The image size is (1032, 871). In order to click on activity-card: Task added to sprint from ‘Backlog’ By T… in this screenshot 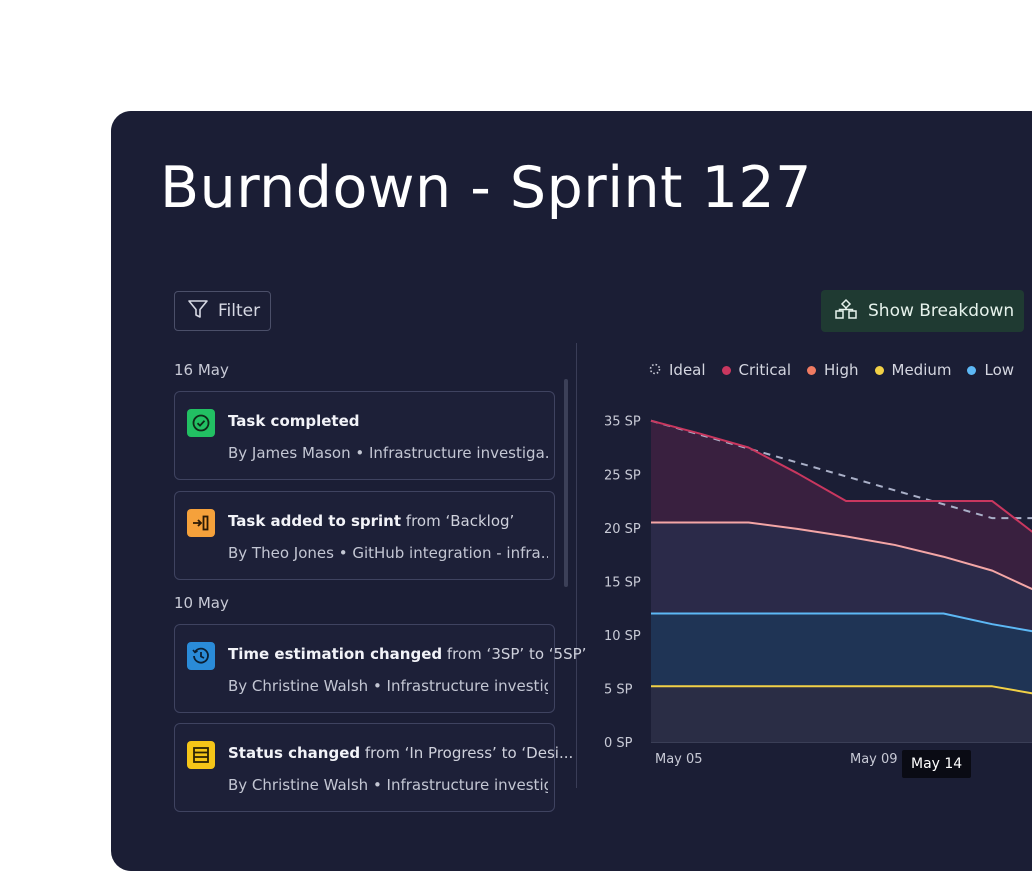, I will do `click(364, 535)`.